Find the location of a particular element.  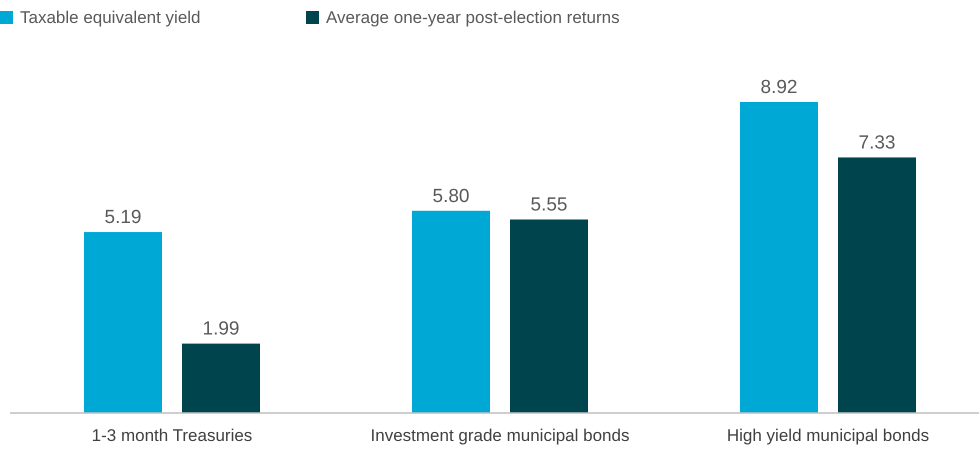

x-tick-label: Investment grade municipal bonds is located at coordinates (500, 435).